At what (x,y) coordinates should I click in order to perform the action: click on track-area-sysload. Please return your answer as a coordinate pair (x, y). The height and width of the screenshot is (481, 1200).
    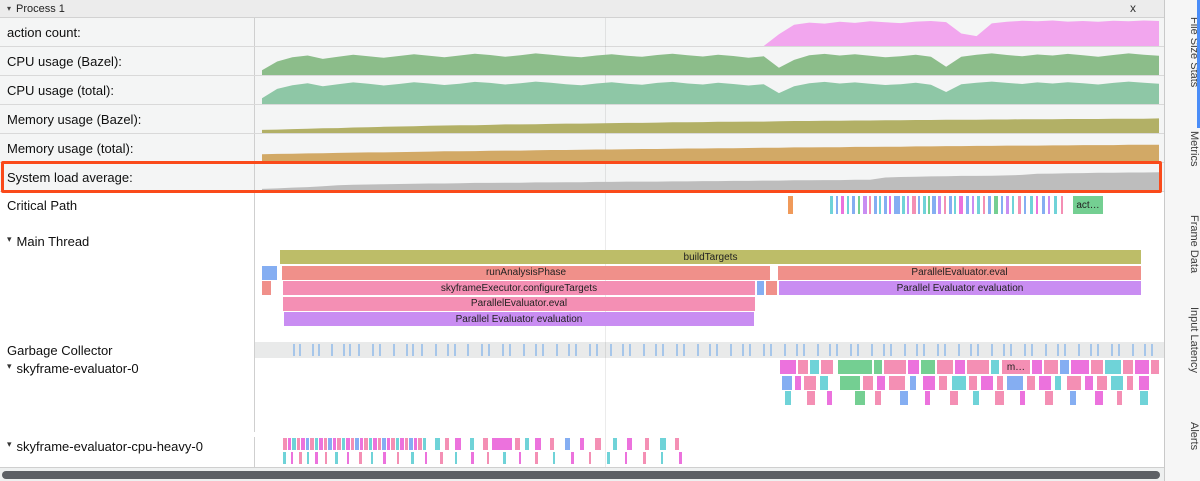
    Looking at the image, I should click on (709, 177).